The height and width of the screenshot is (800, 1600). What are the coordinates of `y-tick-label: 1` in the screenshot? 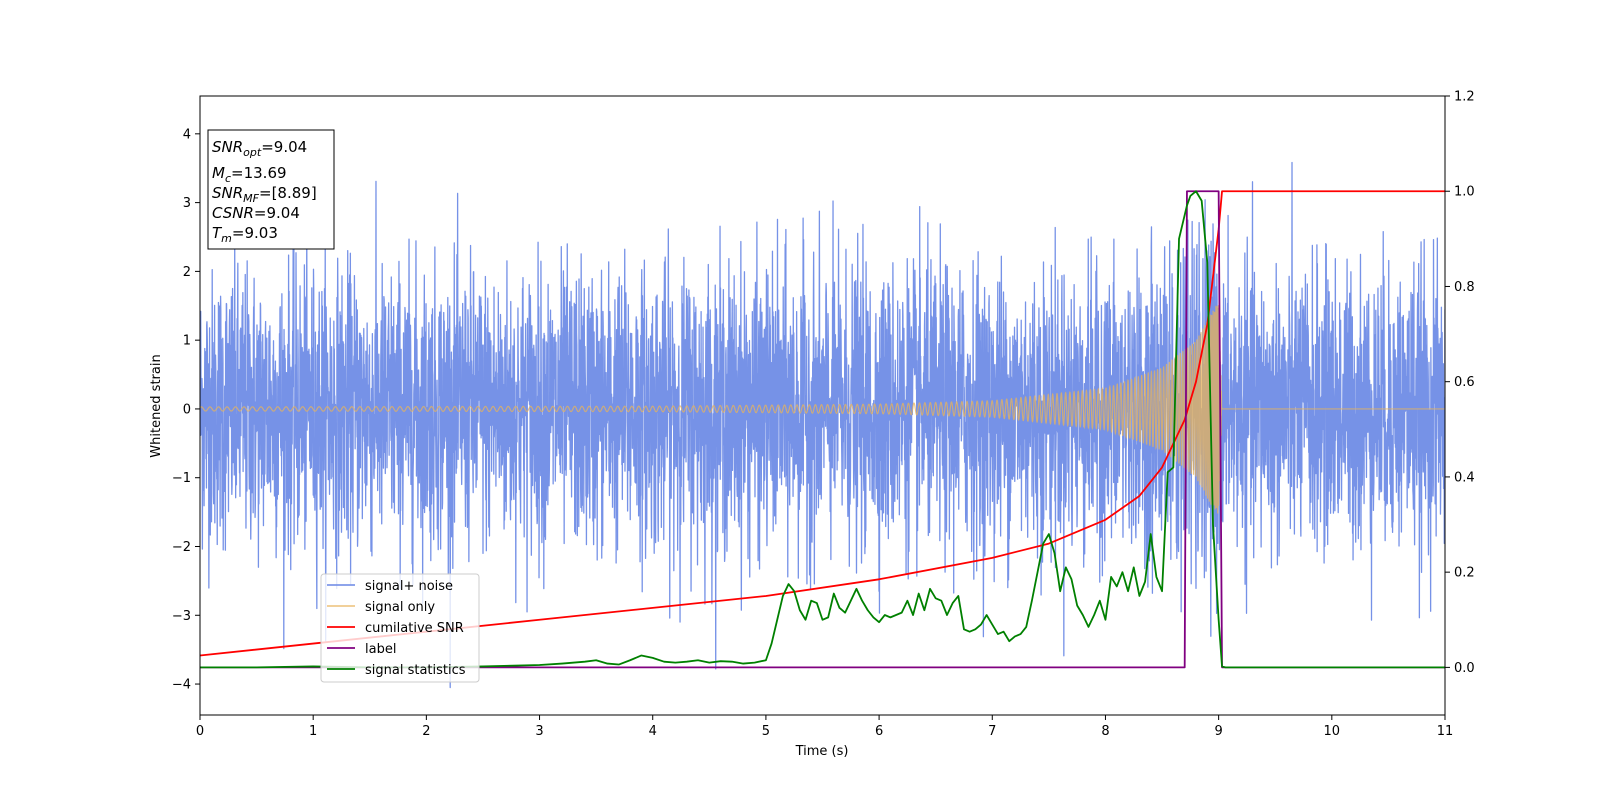 It's located at (187, 341).